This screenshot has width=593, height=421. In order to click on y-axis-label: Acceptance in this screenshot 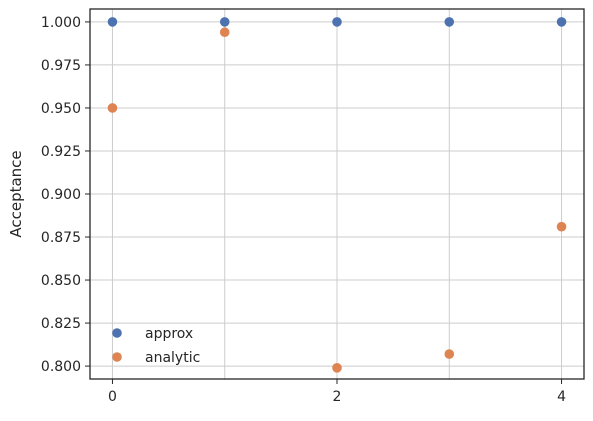, I will do `click(16, 193)`.